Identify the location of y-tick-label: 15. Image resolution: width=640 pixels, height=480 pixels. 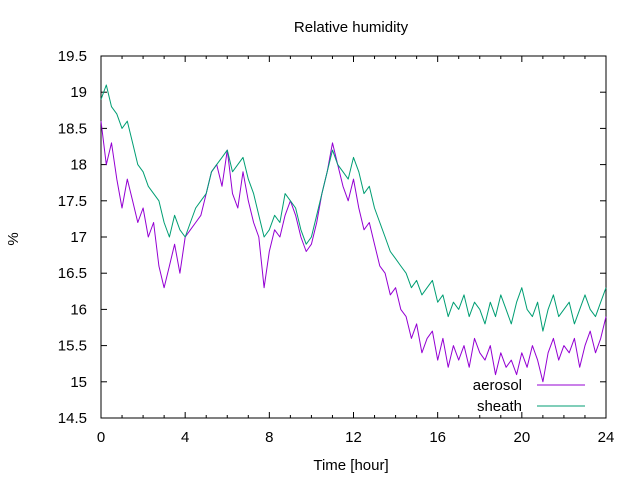
(78, 382).